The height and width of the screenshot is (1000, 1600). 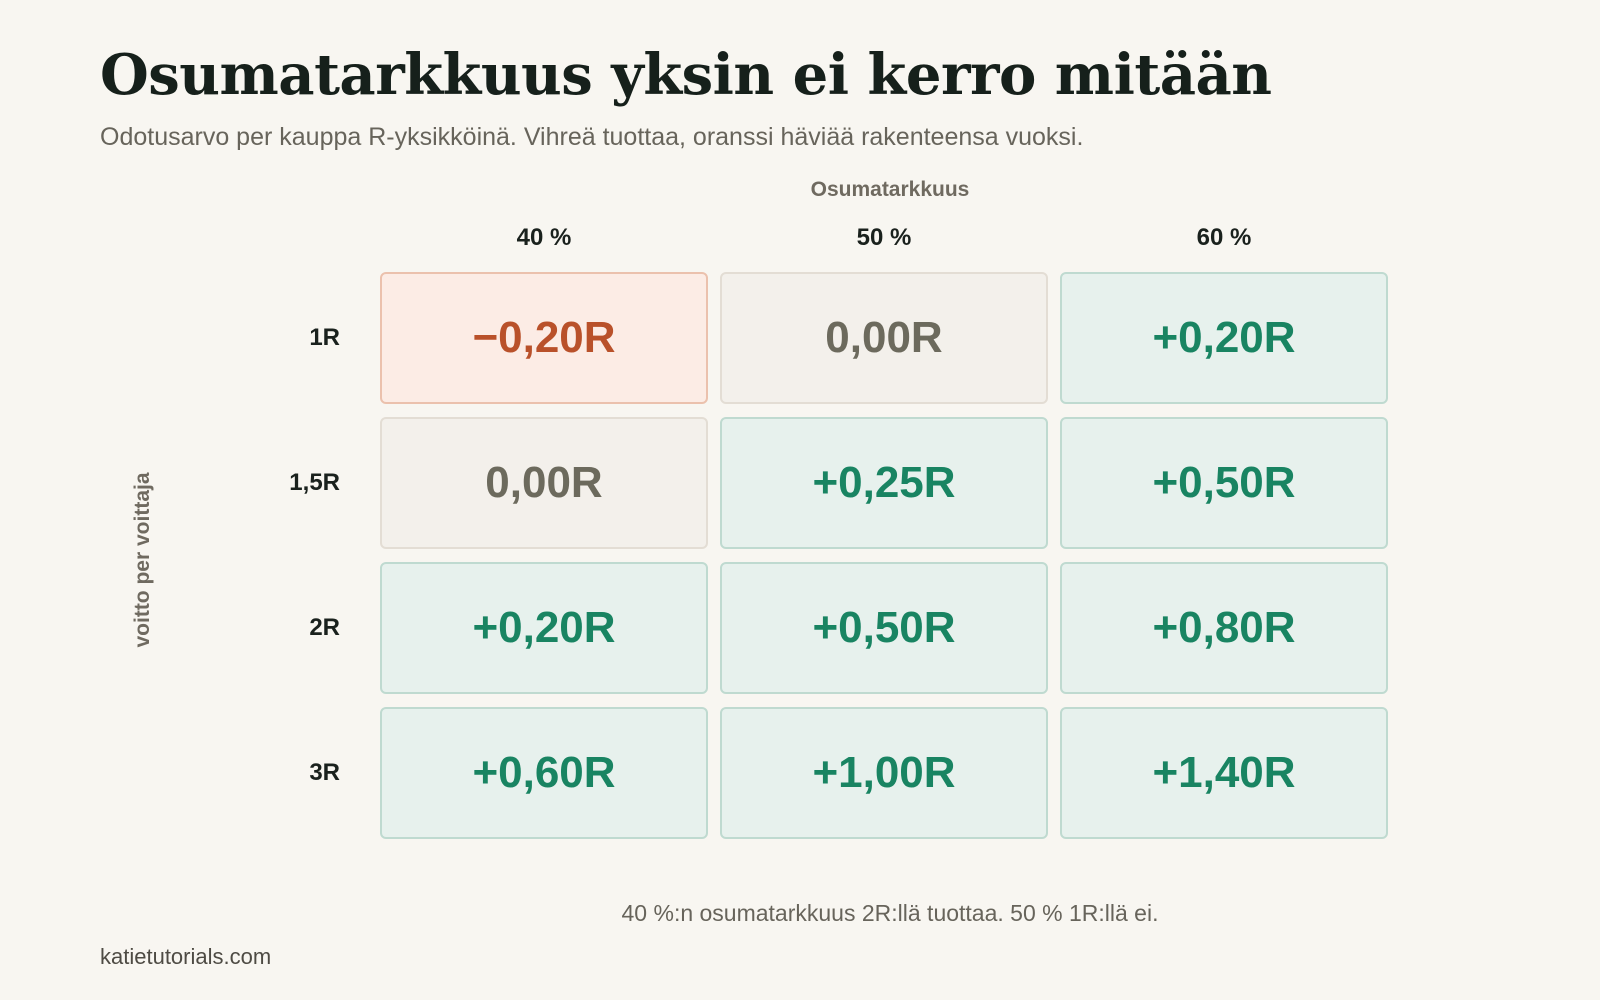 I want to click on column-header: 50 %, so click(x=884, y=237).